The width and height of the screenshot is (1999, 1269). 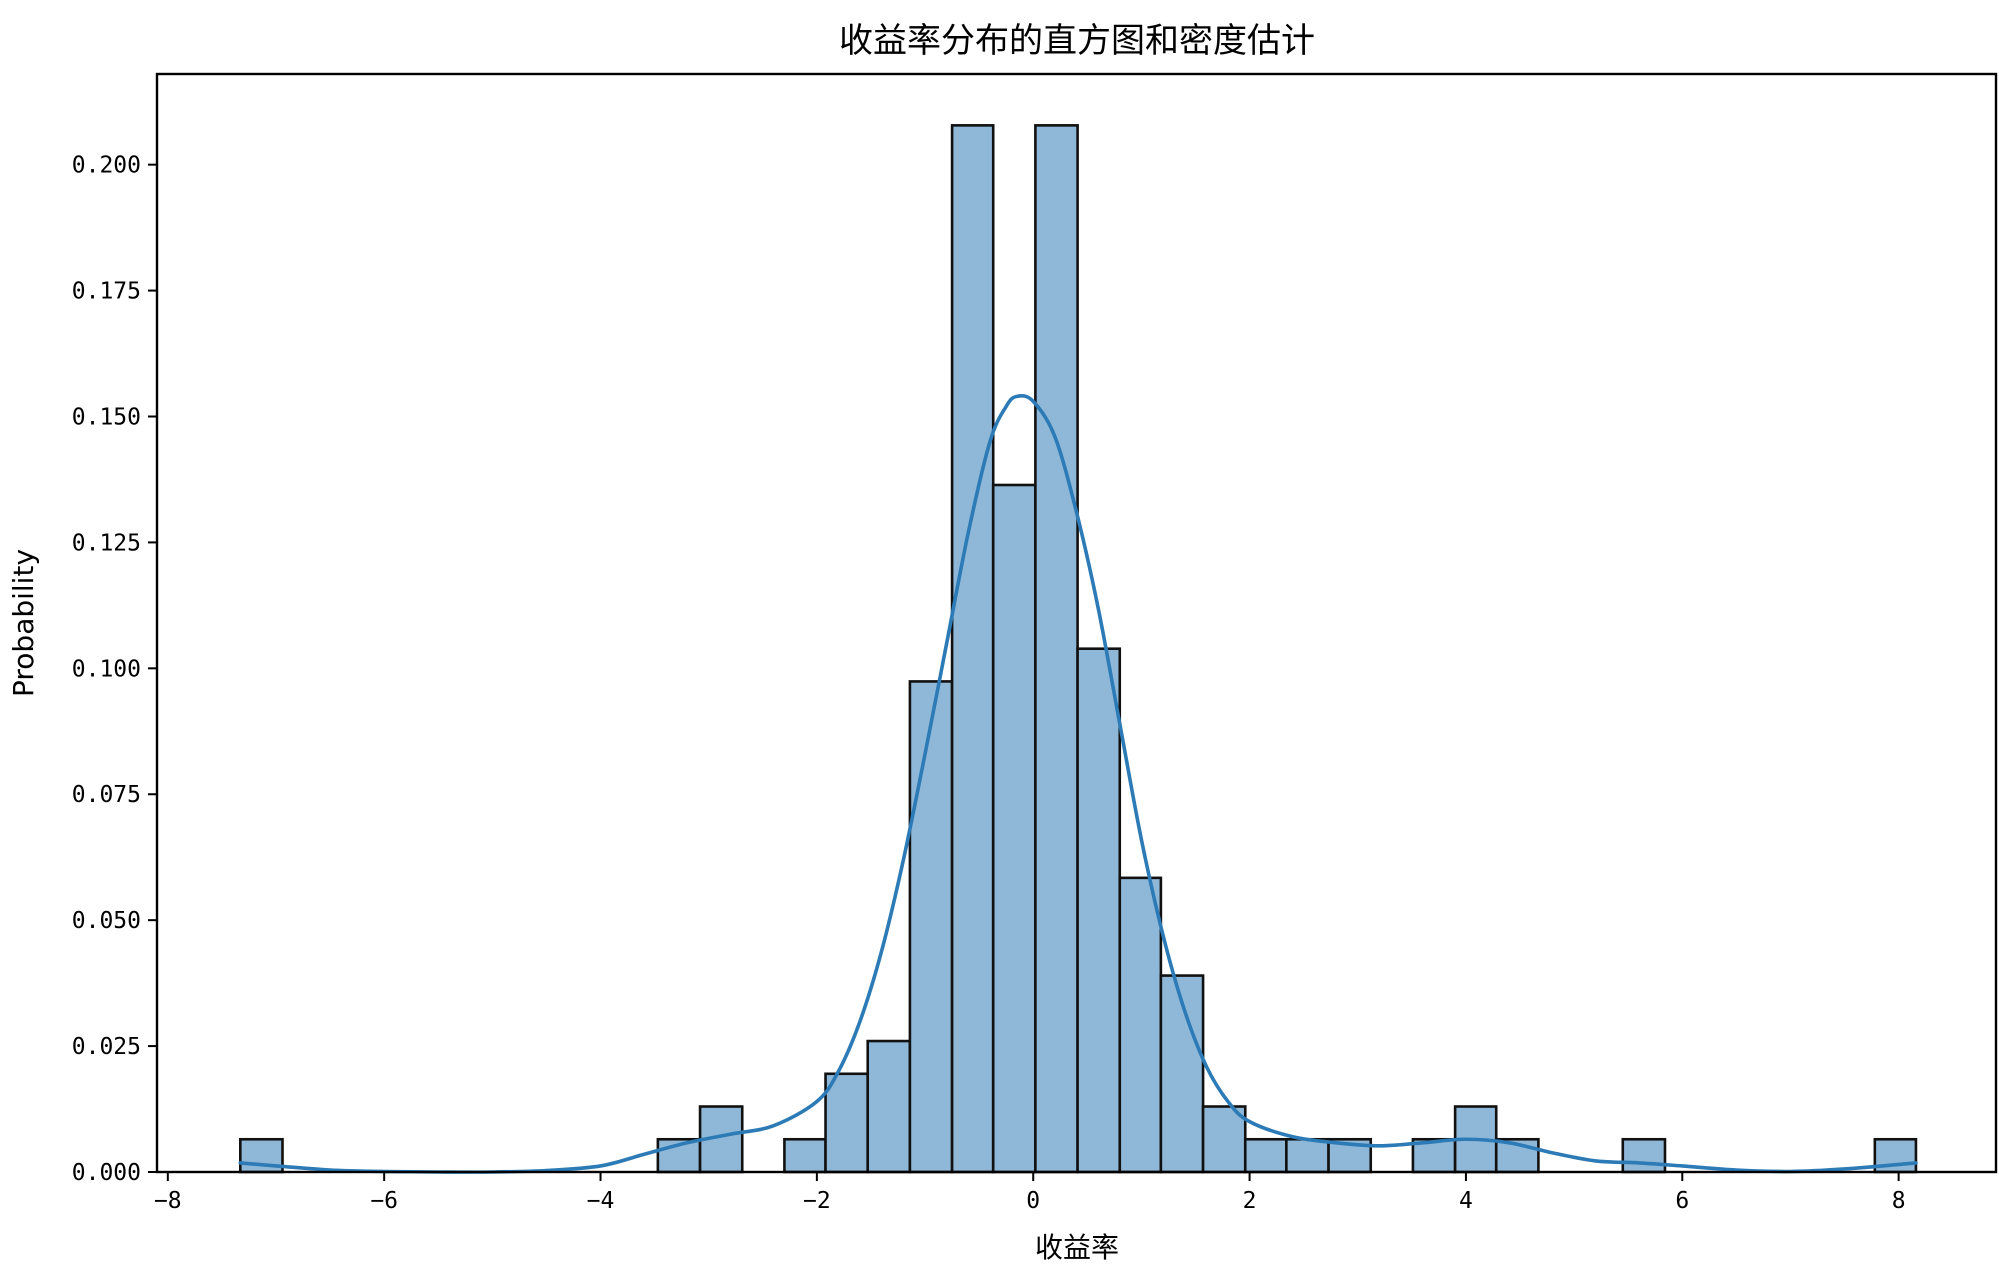 What do you see at coordinates (106, 417) in the screenshot?
I see `y-tick-label: 0.150` at bounding box center [106, 417].